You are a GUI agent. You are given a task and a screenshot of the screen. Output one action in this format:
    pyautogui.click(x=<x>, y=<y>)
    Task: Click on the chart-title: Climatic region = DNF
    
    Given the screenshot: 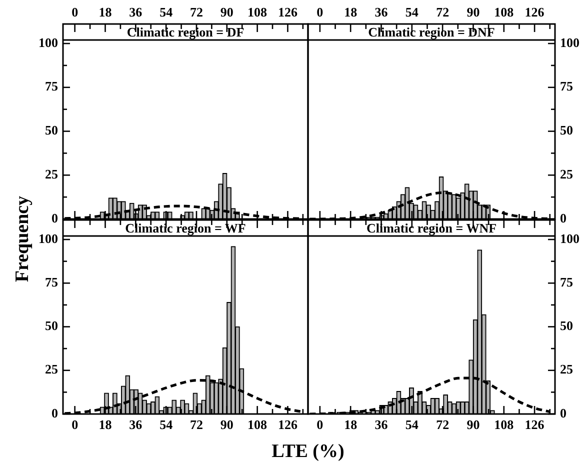 What is the action you would take?
    pyautogui.click(x=431, y=32)
    